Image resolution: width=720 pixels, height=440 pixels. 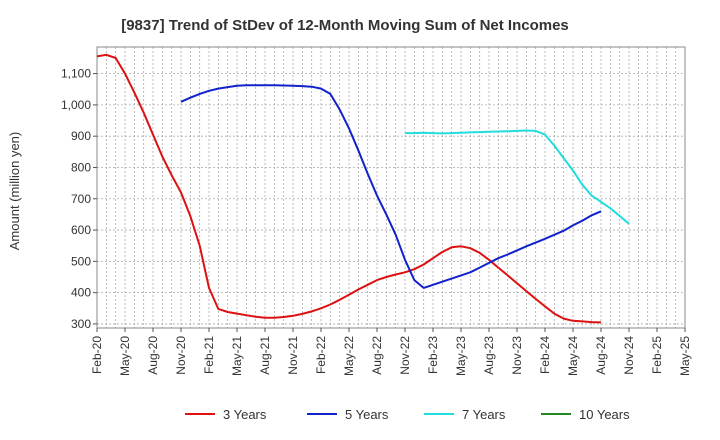 I want to click on legend-label: 10 Years, so click(x=604, y=414).